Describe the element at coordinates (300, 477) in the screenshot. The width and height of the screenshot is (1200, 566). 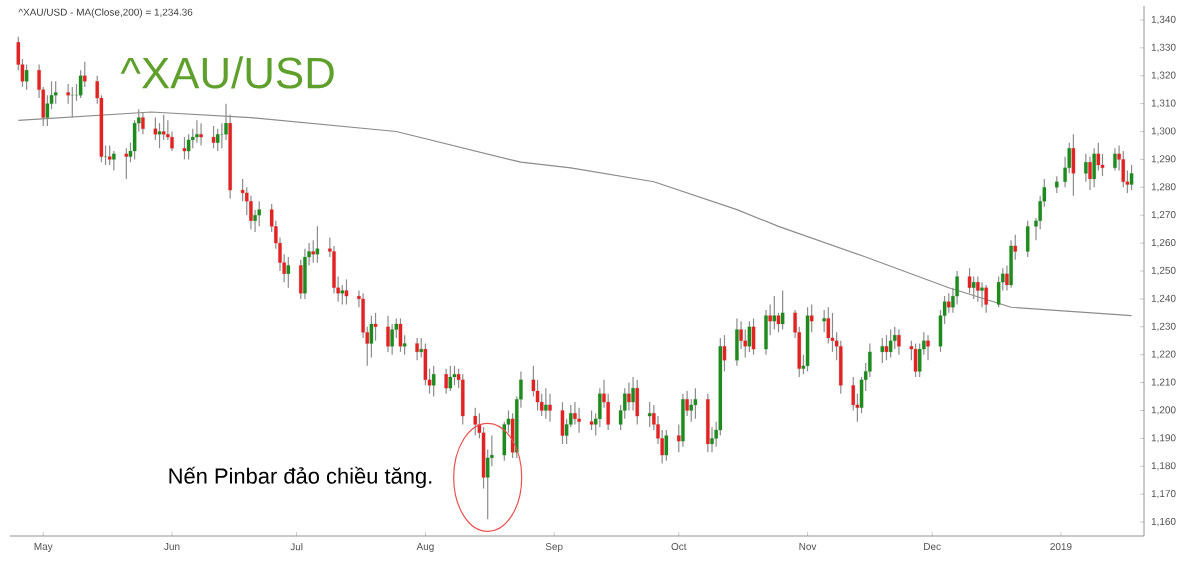
I see `annotation: Nến Pinbar đảo chiều tăng.` at that location.